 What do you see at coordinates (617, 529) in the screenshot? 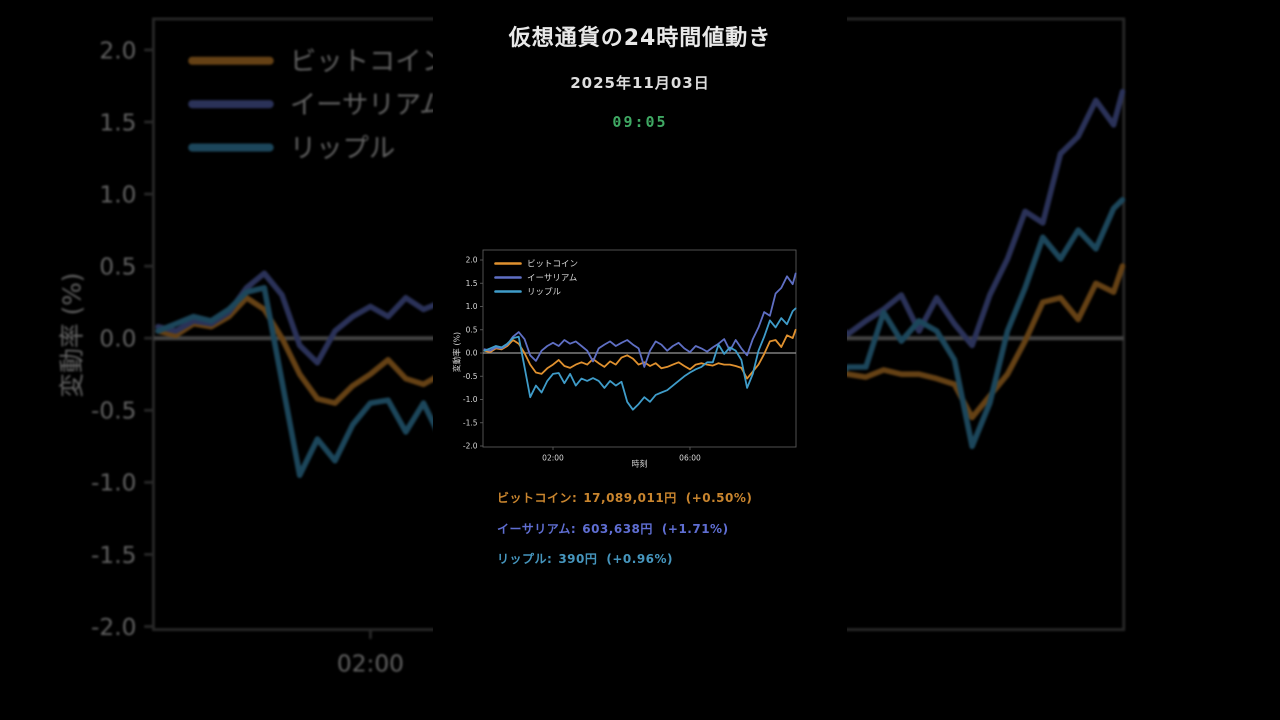
I see `price-value: 603,638円` at bounding box center [617, 529].